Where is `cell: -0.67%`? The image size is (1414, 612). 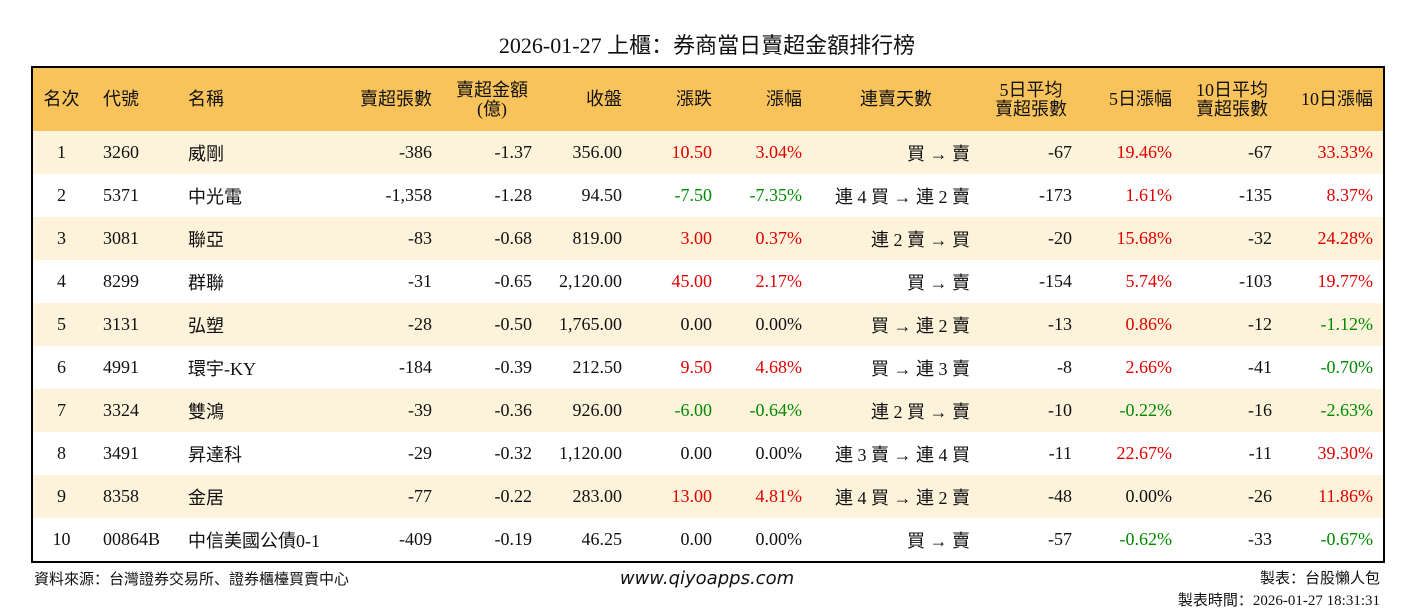 cell: -0.67% is located at coordinates (1347, 539).